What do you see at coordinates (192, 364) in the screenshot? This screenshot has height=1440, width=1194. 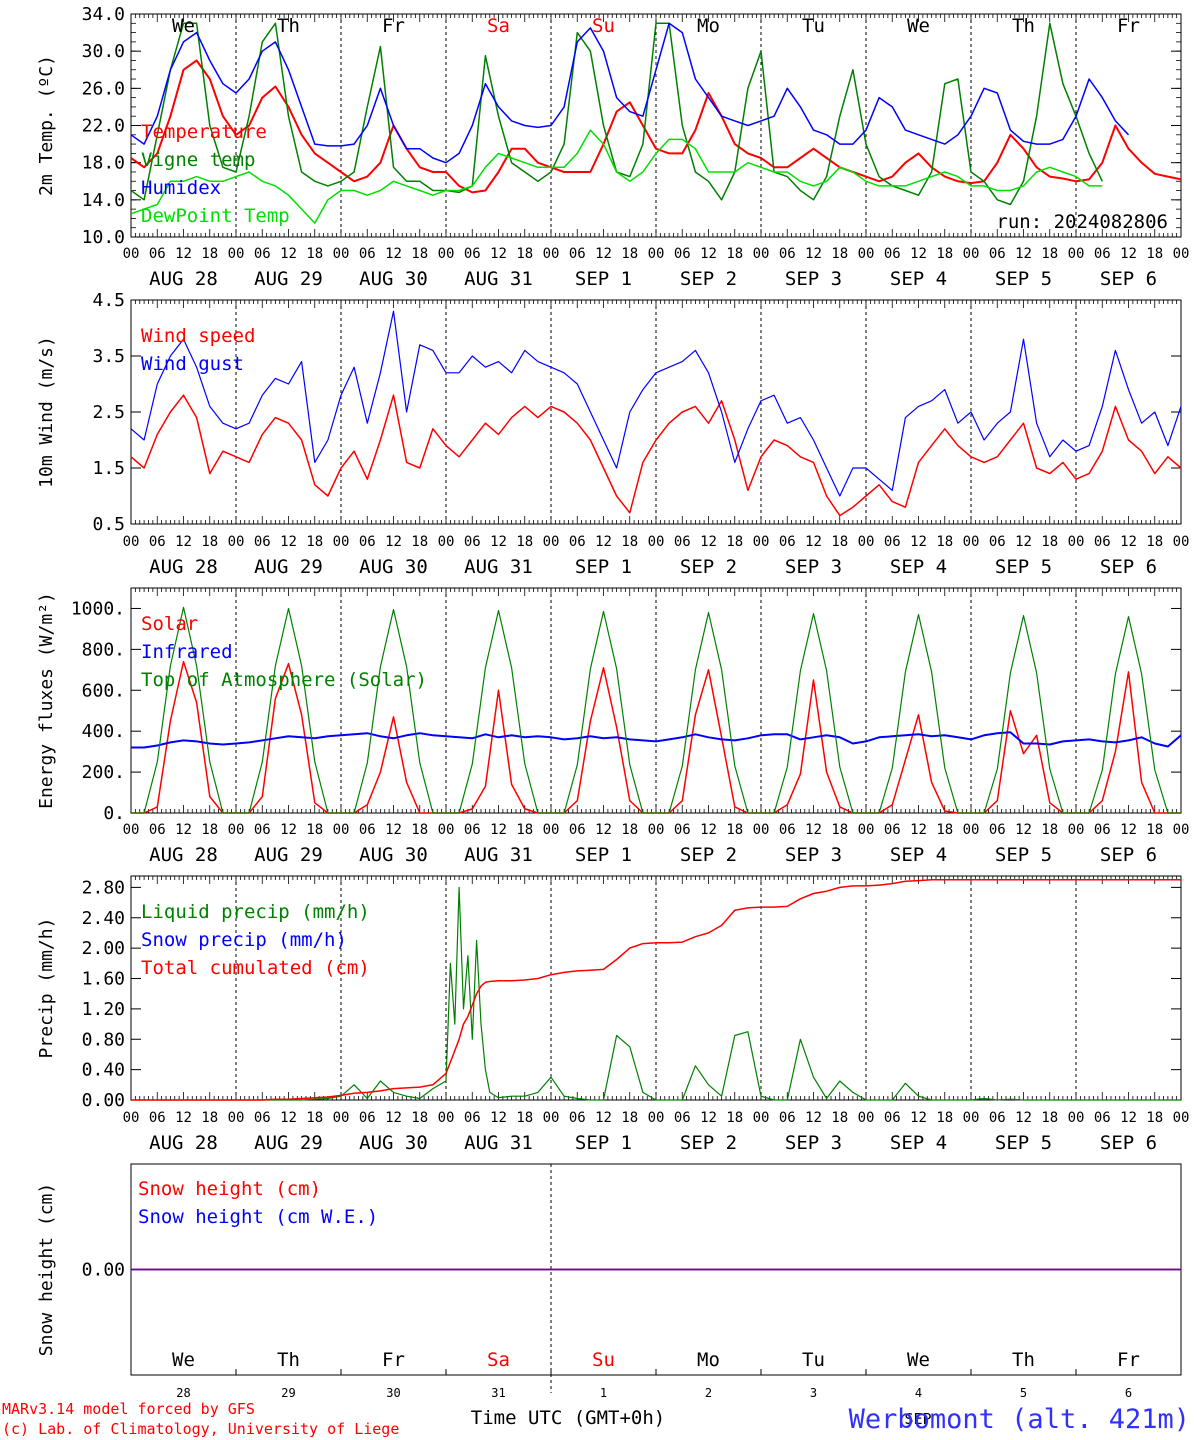 I see `wind-legend-entry: Wind gust` at bounding box center [192, 364].